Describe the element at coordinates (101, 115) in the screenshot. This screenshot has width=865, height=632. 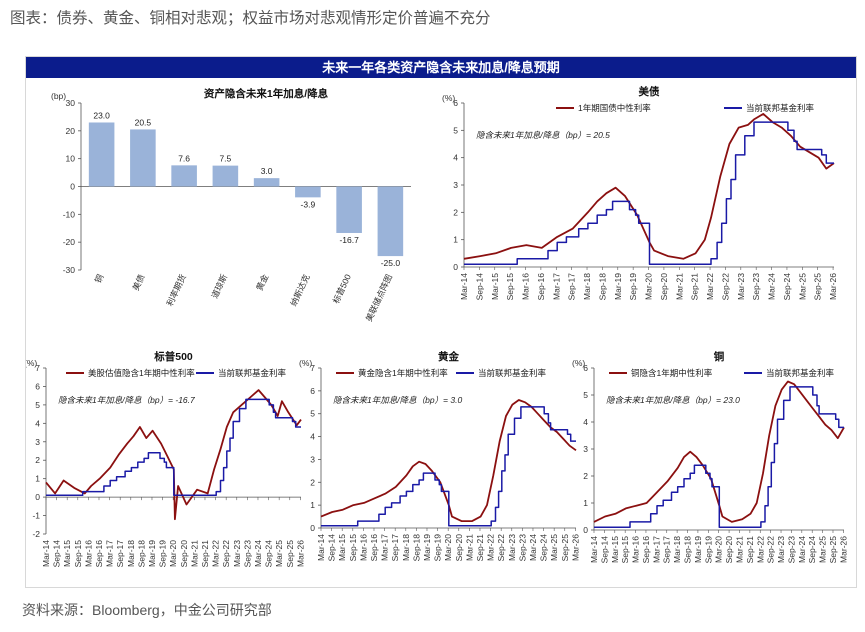
I see `bar-value-label: 23.0` at that location.